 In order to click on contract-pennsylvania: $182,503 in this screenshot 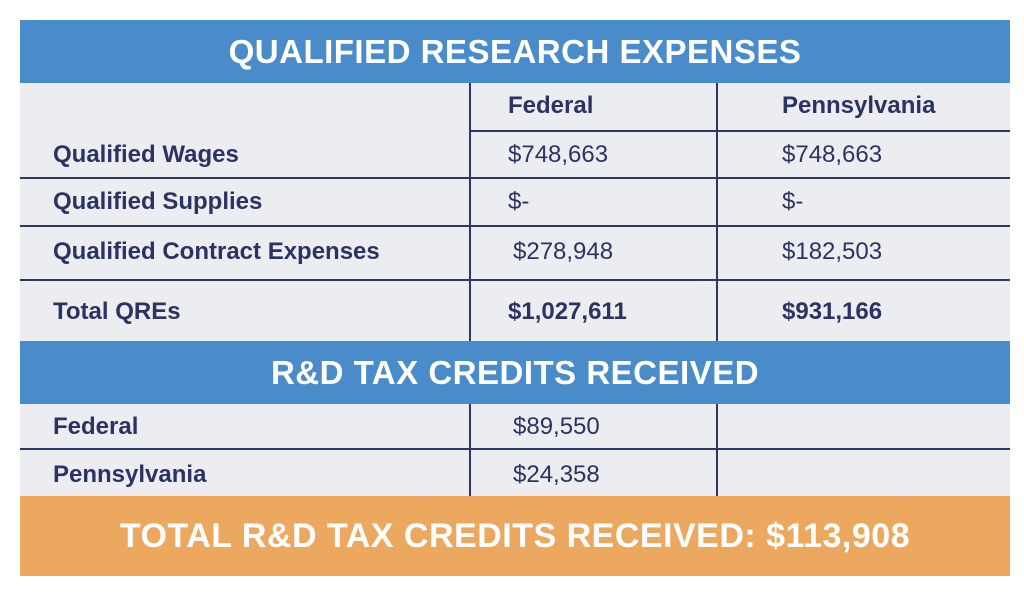, I will do `click(832, 251)`.